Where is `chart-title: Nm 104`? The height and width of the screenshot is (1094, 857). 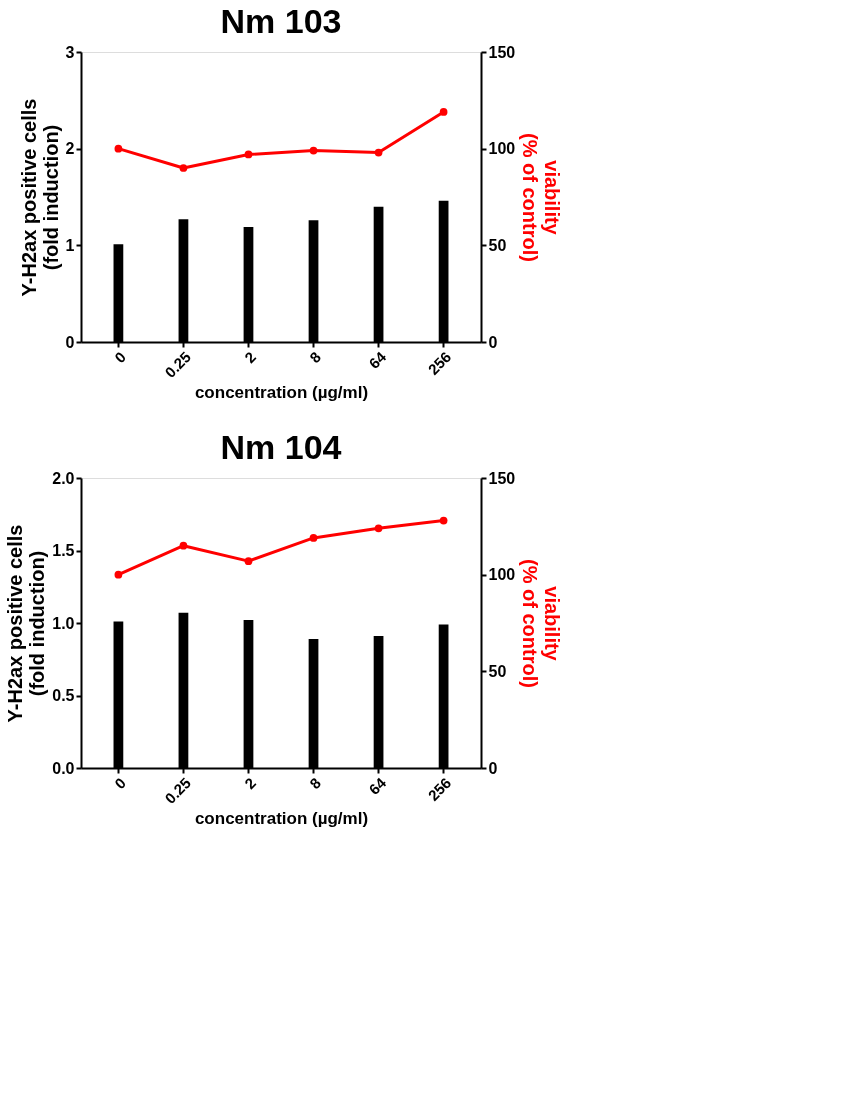 chart-title: Nm 104 is located at coordinates (281, 447).